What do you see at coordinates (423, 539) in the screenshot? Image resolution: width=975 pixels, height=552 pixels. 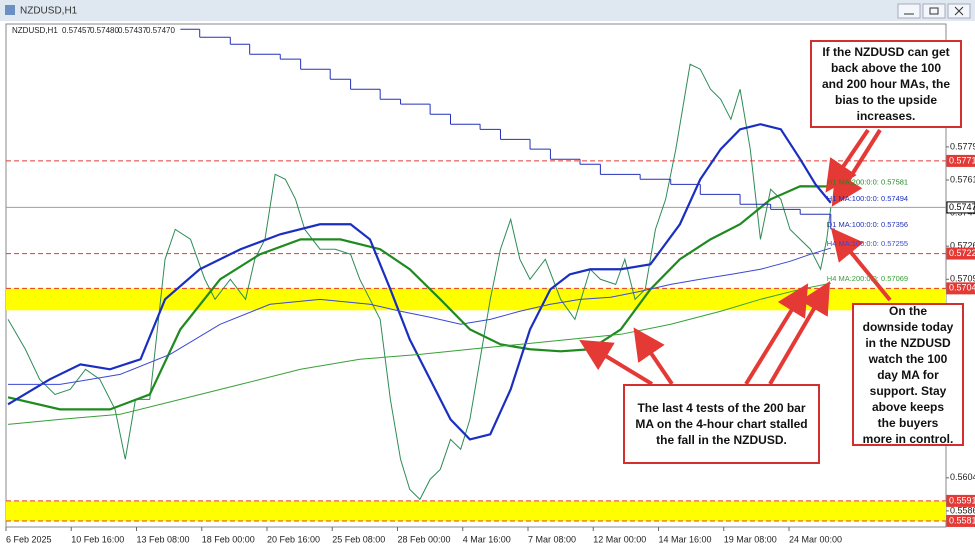 I see `x-tick-label: 28 Feb 00:00` at bounding box center [423, 539].